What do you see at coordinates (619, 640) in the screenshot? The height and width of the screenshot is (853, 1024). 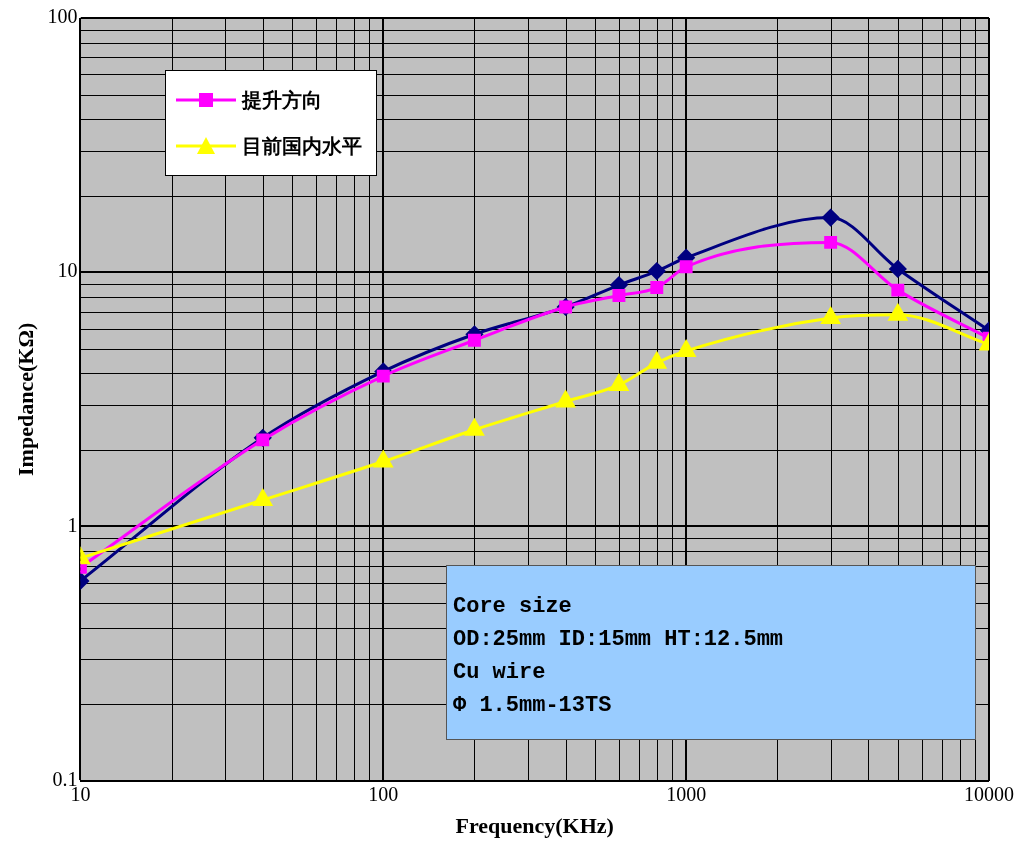 I see `annotation: OD:25mm ID:15mm HT:12.5mm` at bounding box center [619, 640].